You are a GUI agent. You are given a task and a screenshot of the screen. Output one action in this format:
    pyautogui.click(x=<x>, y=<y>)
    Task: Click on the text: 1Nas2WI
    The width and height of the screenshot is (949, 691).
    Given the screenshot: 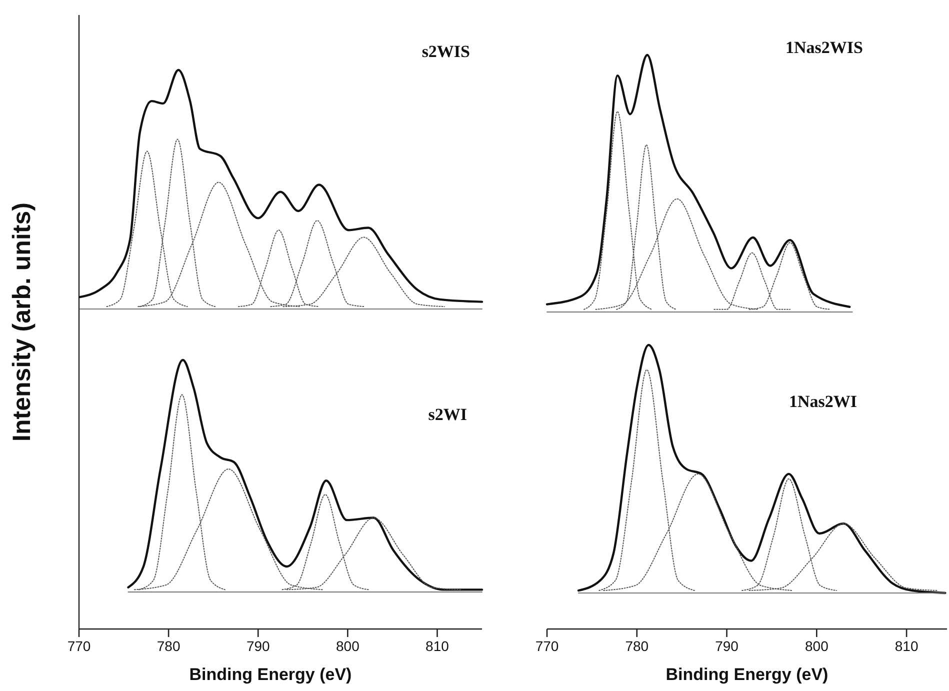 What is the action you would take?
    pyautogui.click(x=823, y=401)
    